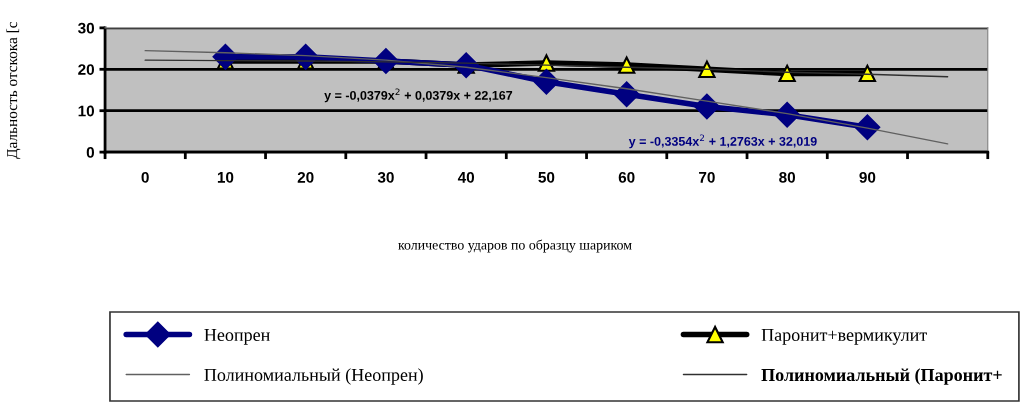 The height and width of the screenshot is (410, 1030). Describe the element at coordinates (546, 177) in the screenshot. I see `x-tick-label: 50` at that location.